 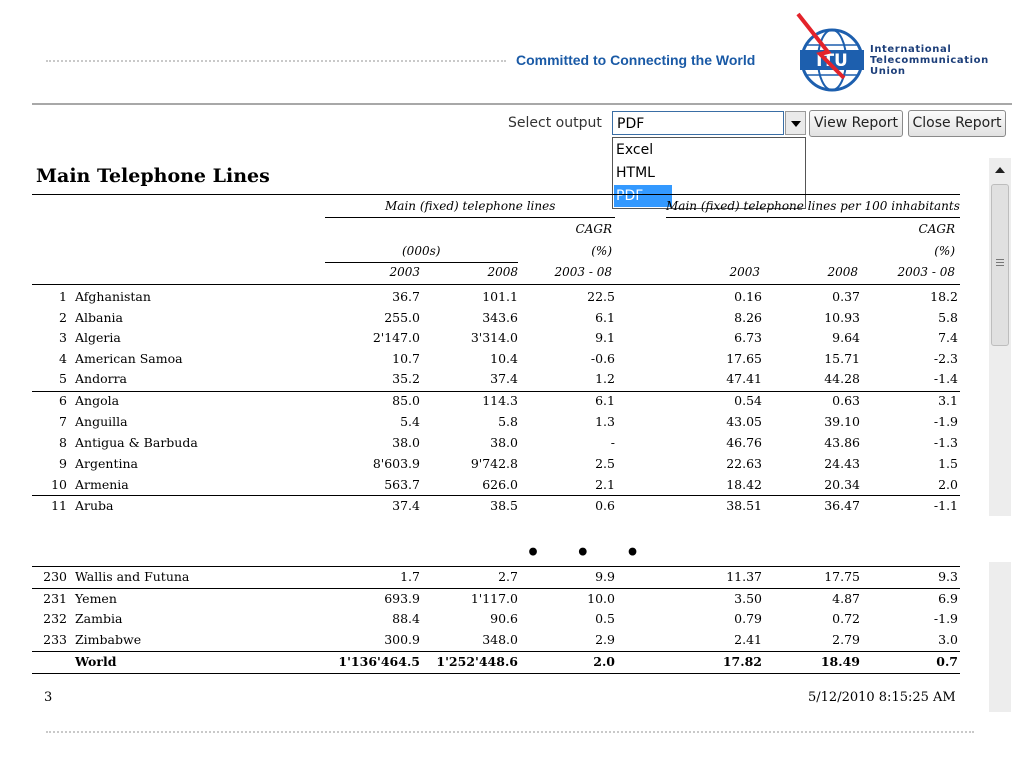 What do you see at coordinates (96, 661) in the screenshot?
I see `row-country: World` at bounding box center [96, 661].